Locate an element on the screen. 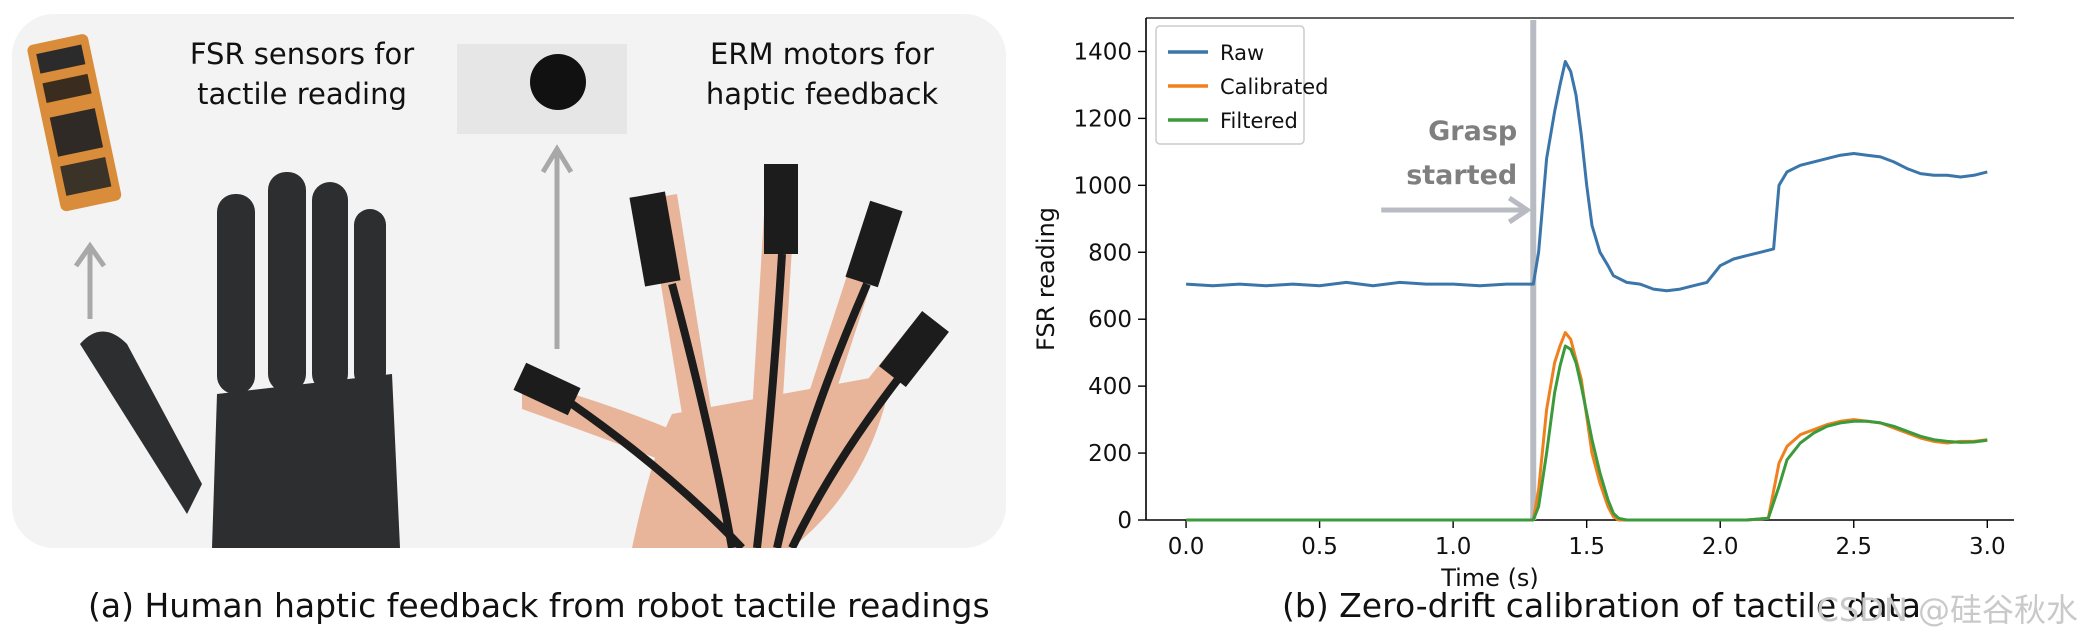 The image size is (2088, 640). y-tick-label: 1000 is located at coordinates (1102, 186).